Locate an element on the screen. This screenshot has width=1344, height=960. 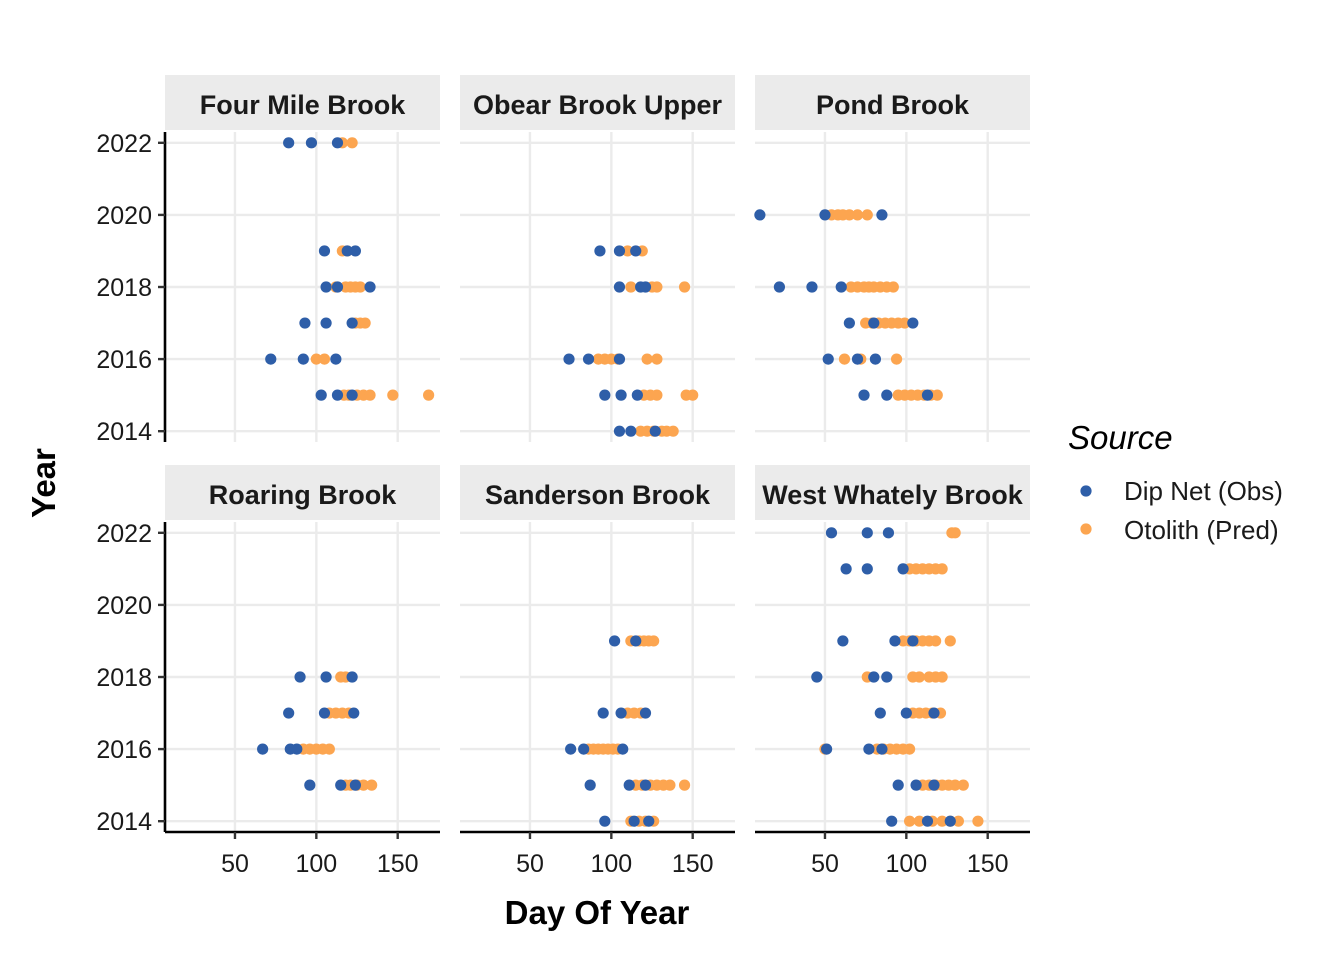
strip-label-west-whately-brook: West Whately Brook is located at coordinates (893, 495).